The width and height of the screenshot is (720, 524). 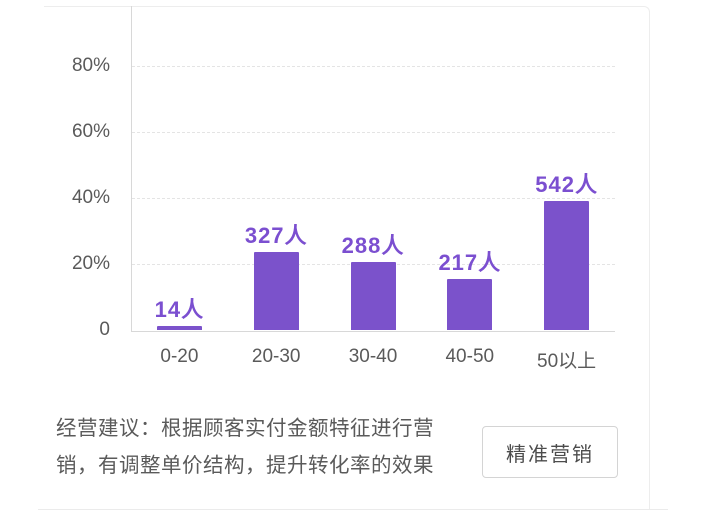 I want to click on bar-value-label-50以上: 542人, so click(x=566, y=184).